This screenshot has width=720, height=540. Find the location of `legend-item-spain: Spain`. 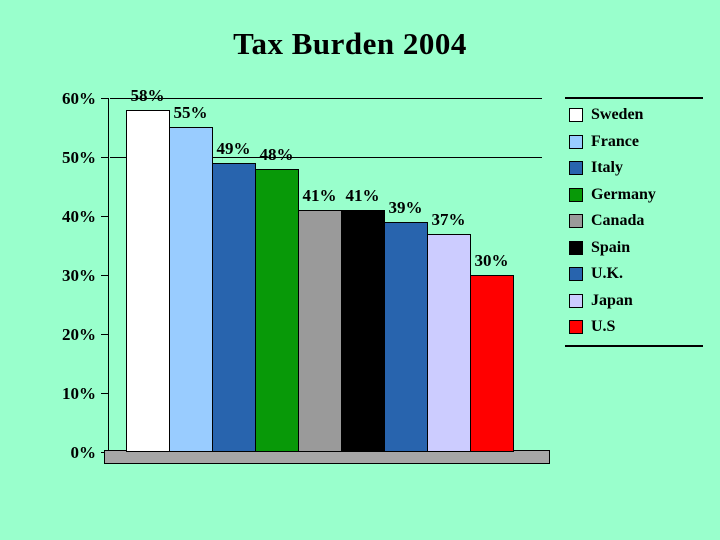

legend-item-spain: Spain is located at coordinates (636, 248).